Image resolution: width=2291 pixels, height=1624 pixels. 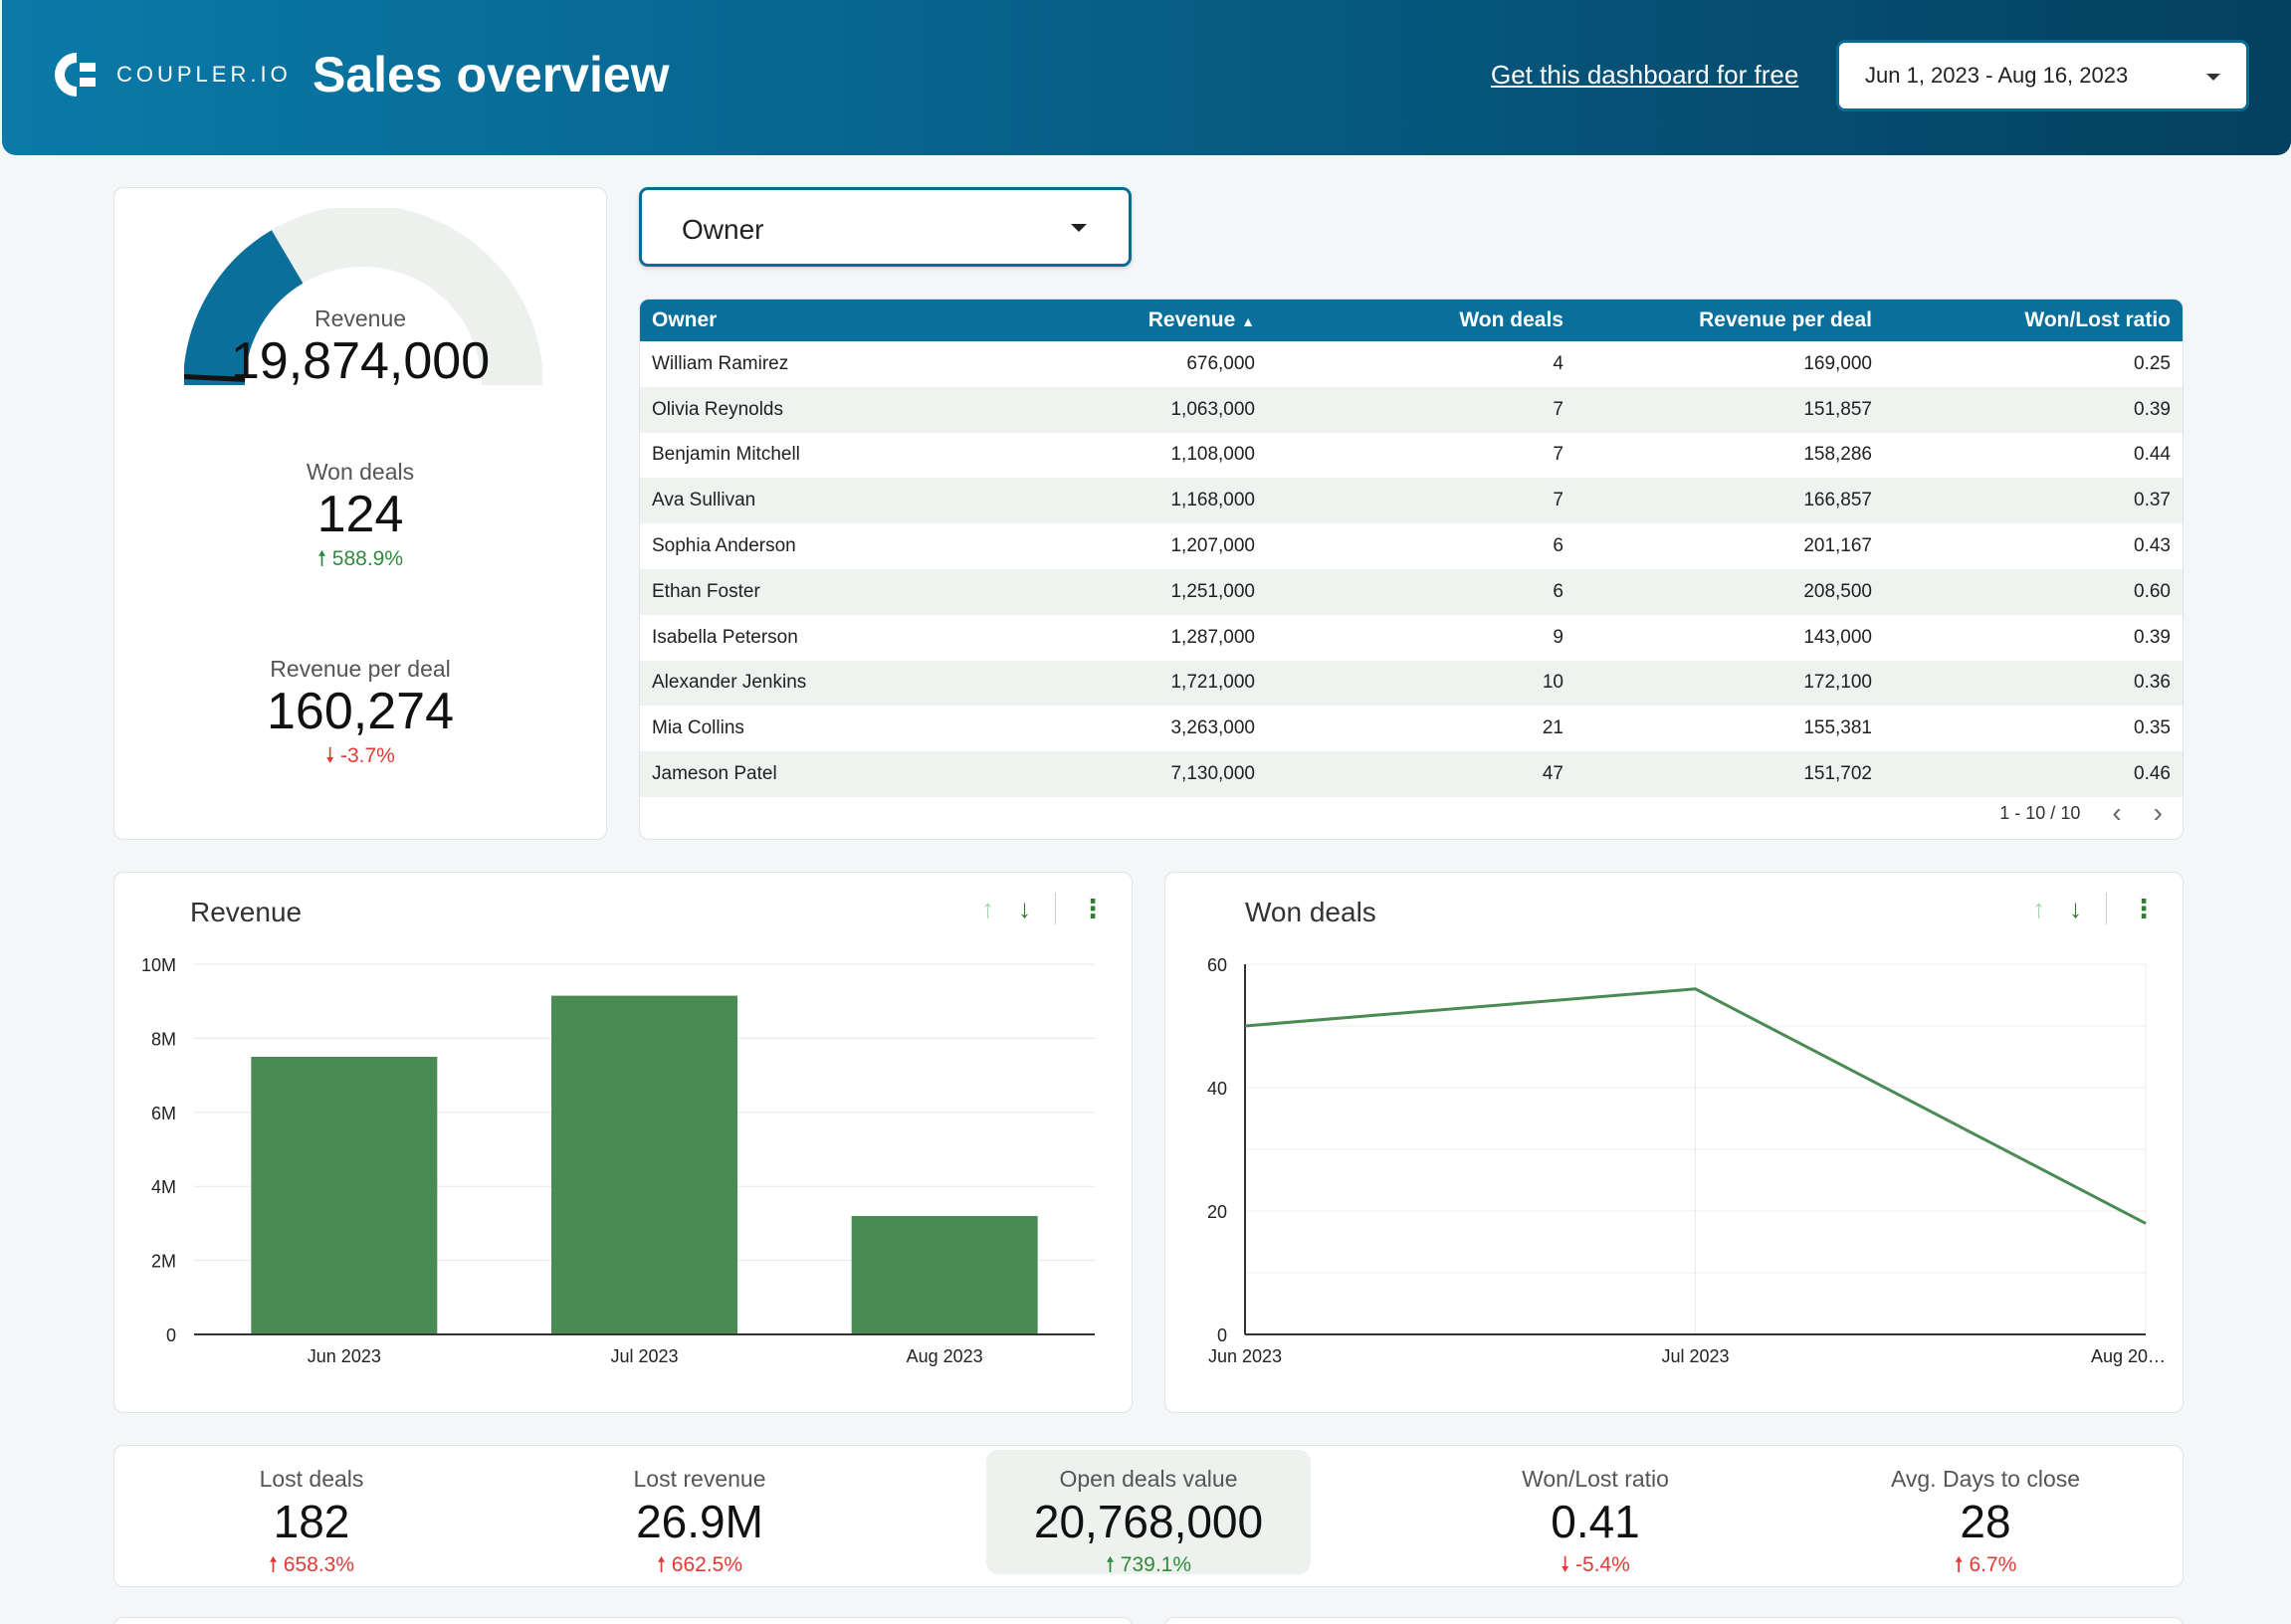 What do you see at coordinates (360, 669) in the screenshot?
I see `revenue-per-deal-label: Revenue per deal` at bounding box center [360, 669].